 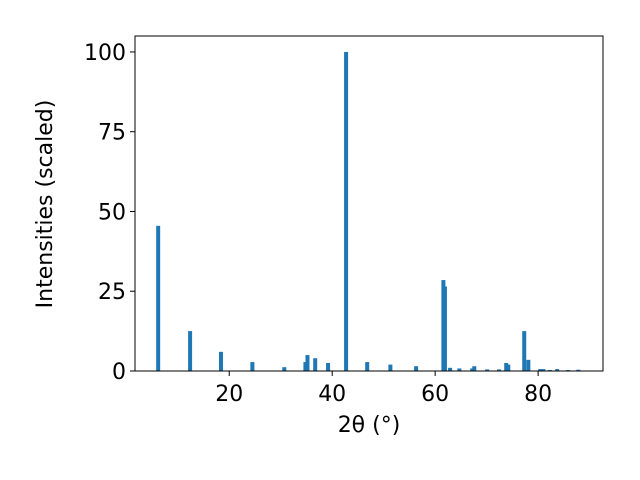 I want to click on x-tick-label: 20, so click(x=229, y=394).